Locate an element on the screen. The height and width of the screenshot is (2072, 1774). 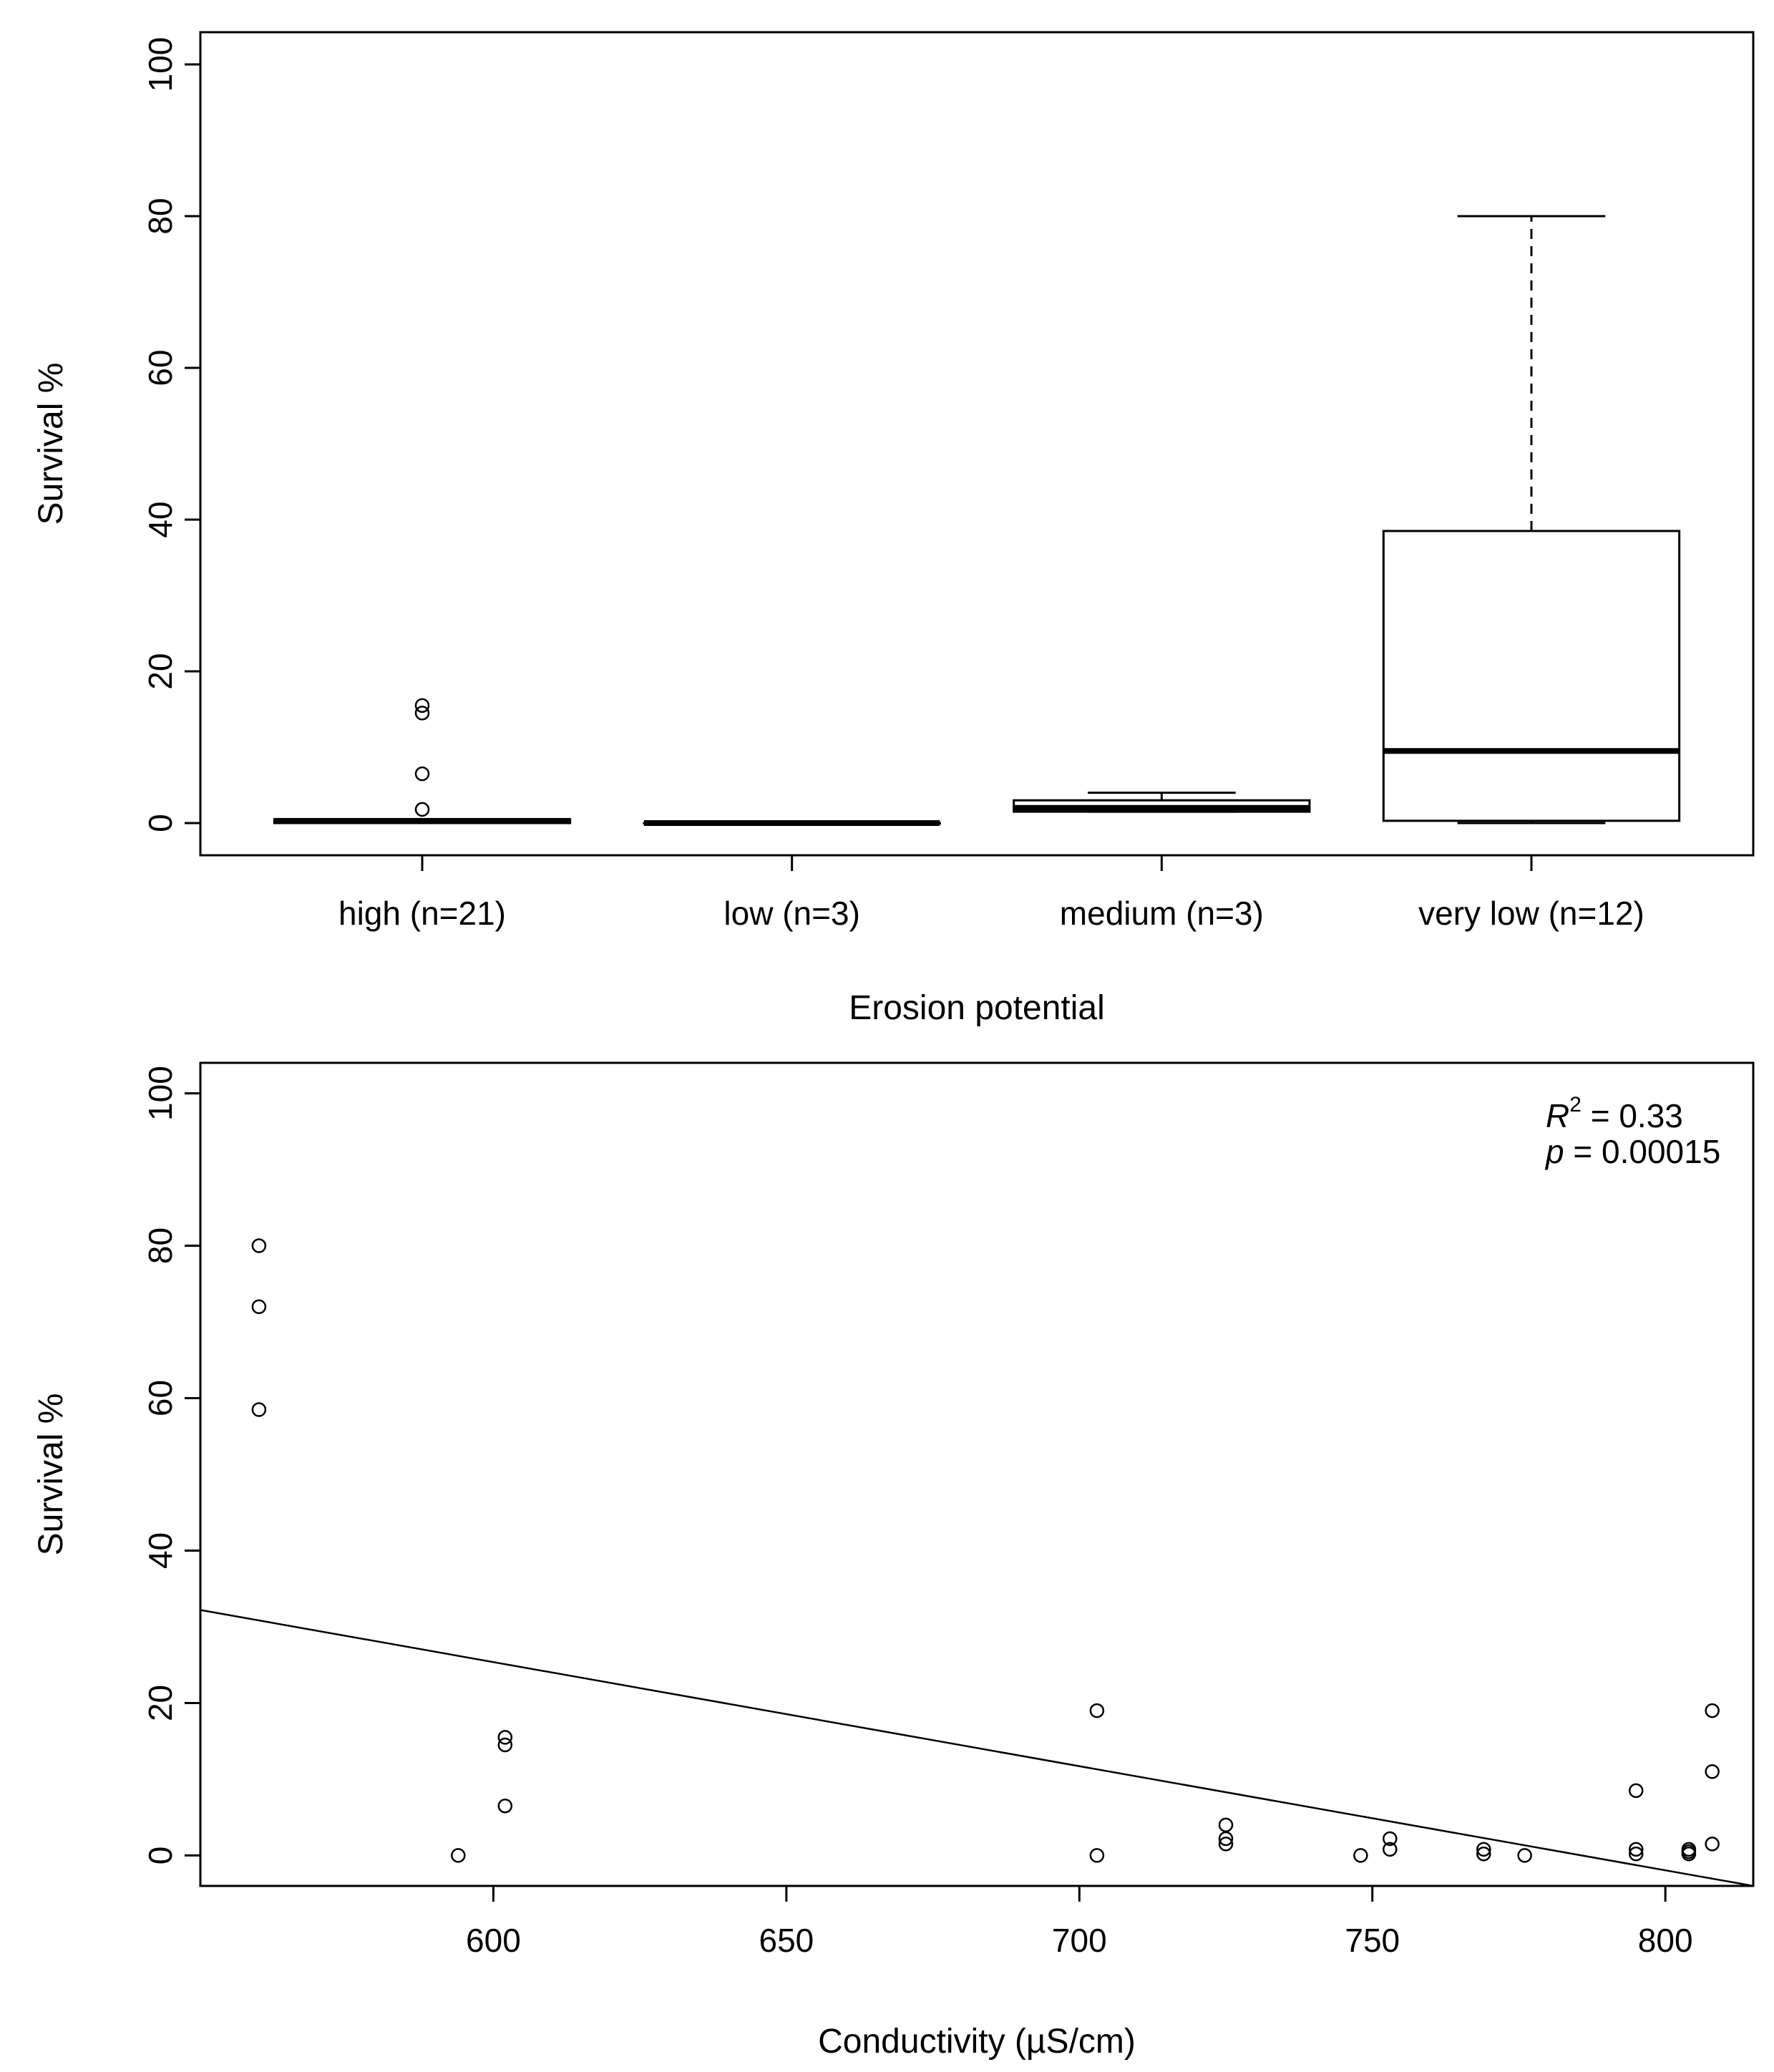
boxplot-x-tick-label: medium (n=3) is located at coordinates (1162, 913).